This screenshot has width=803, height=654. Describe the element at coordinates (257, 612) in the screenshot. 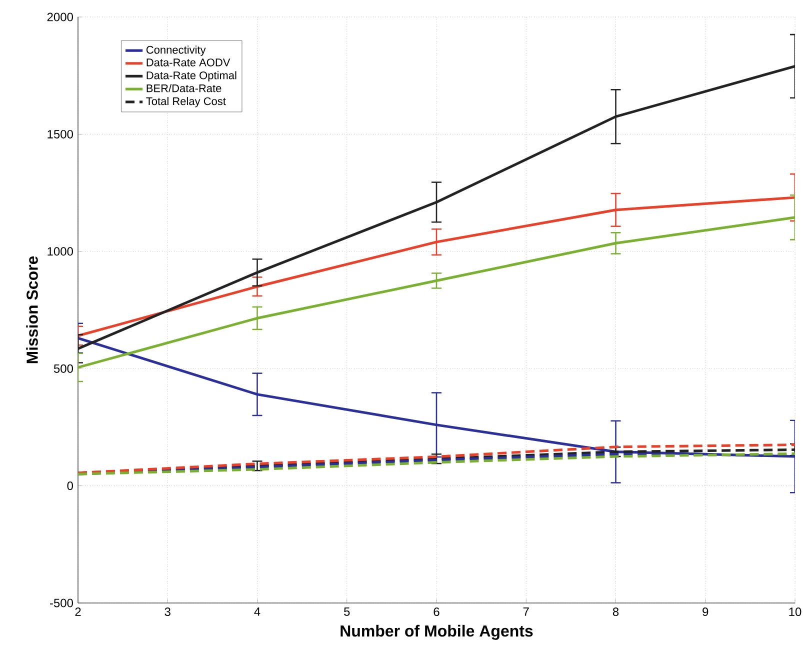

I see `x-tick-label: 4` at that location.